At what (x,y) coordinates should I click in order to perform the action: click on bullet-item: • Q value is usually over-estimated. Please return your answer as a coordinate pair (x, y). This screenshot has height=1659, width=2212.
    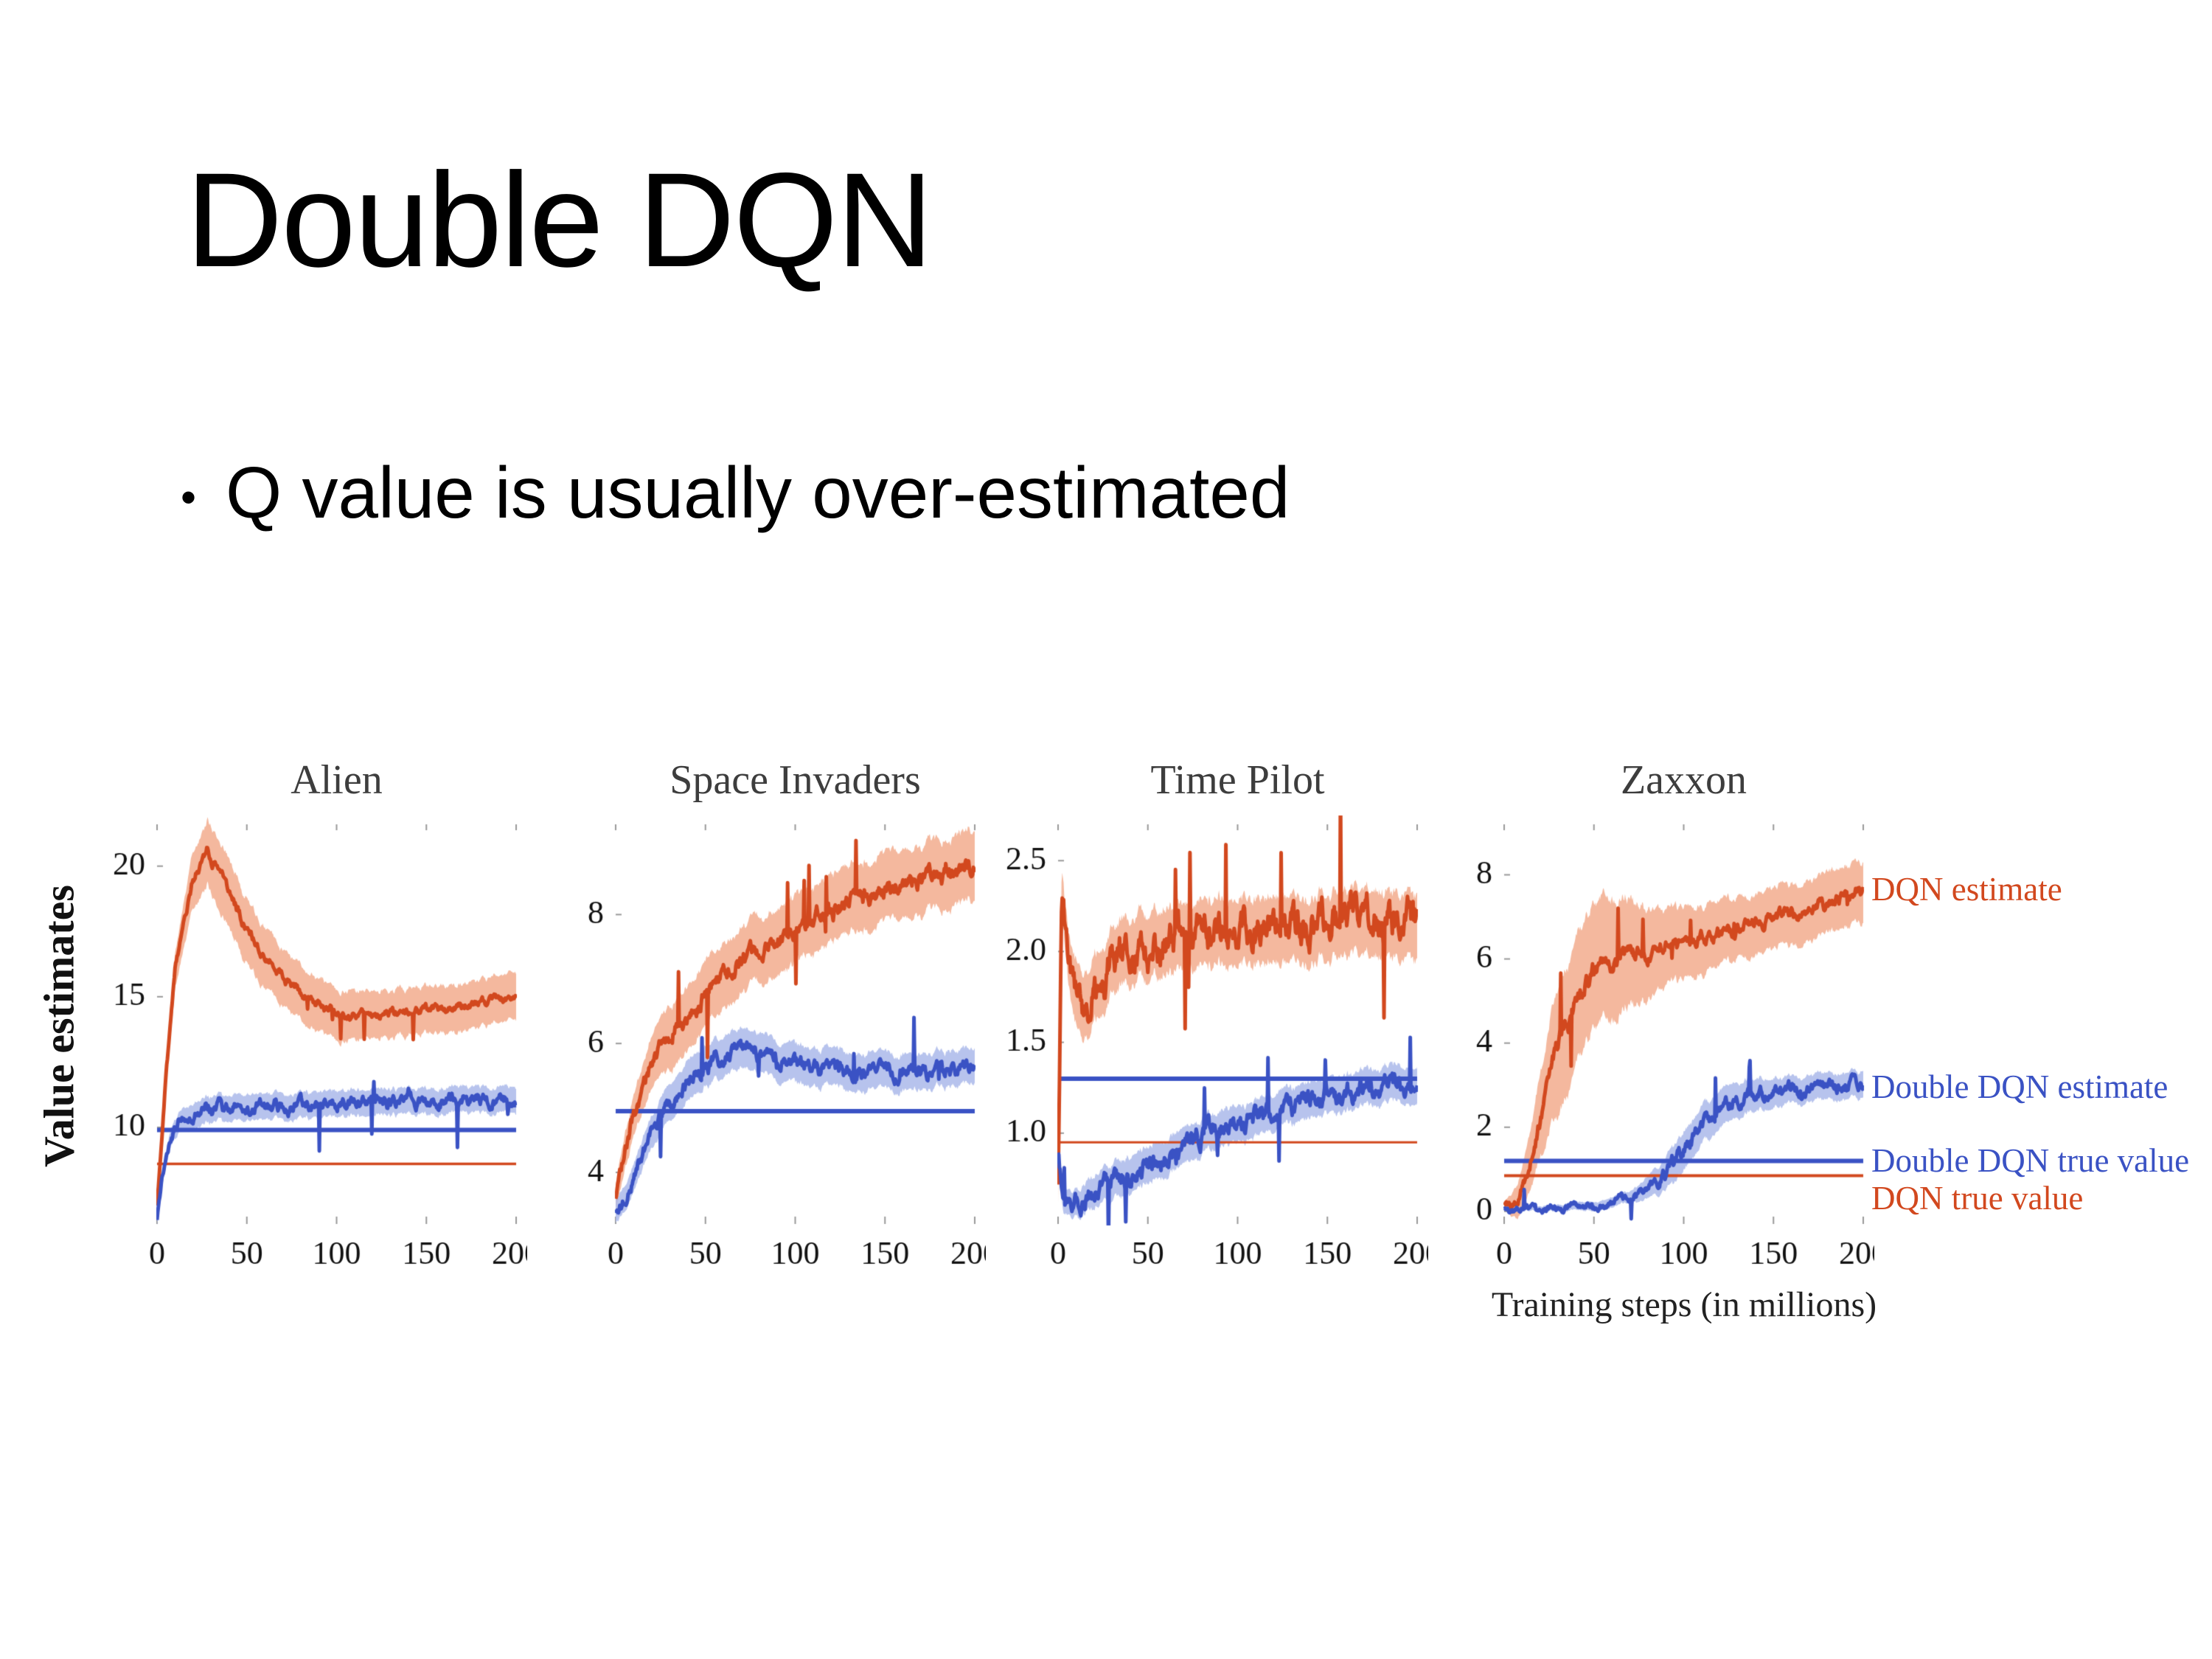
    Looking at the image, I should click on (735, 493).